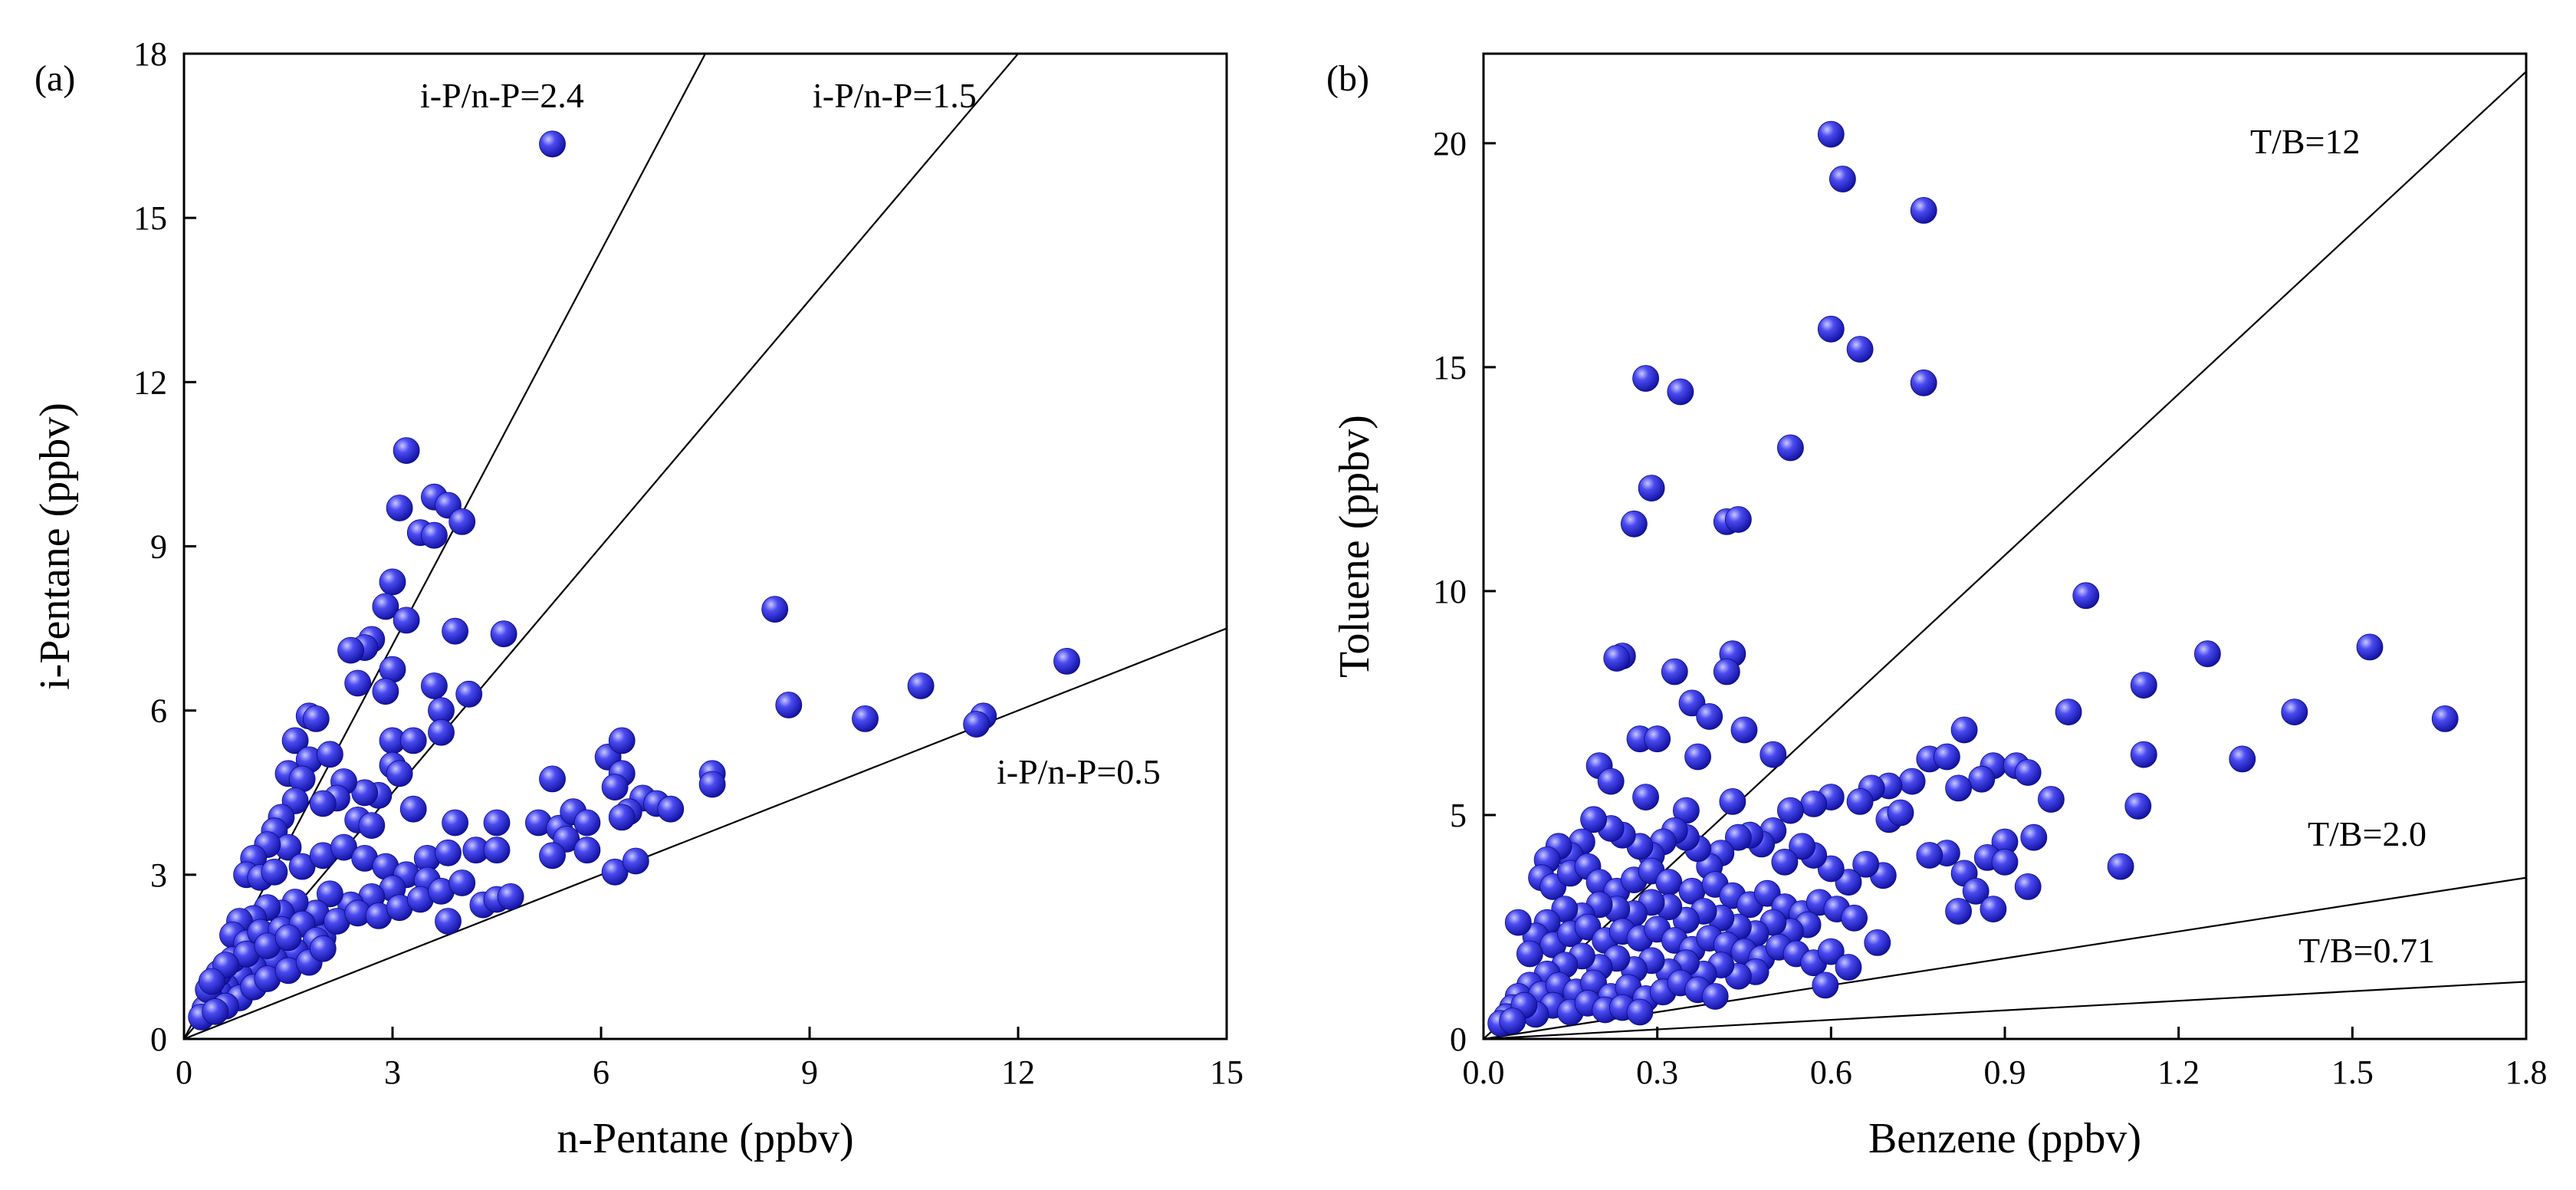  Describe the element at coordinates (2353, 1072) in the screenshot. I see `x-tick-label: 1.5` at that location.